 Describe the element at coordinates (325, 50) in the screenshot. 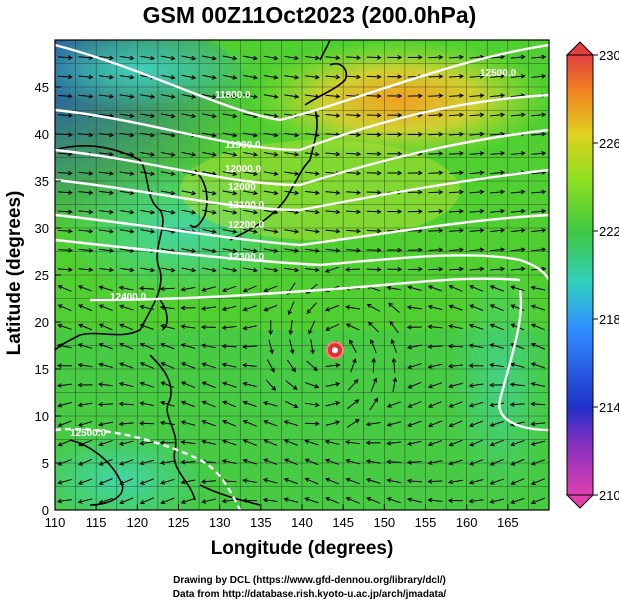

I see `coast-sakhalin` at that location.